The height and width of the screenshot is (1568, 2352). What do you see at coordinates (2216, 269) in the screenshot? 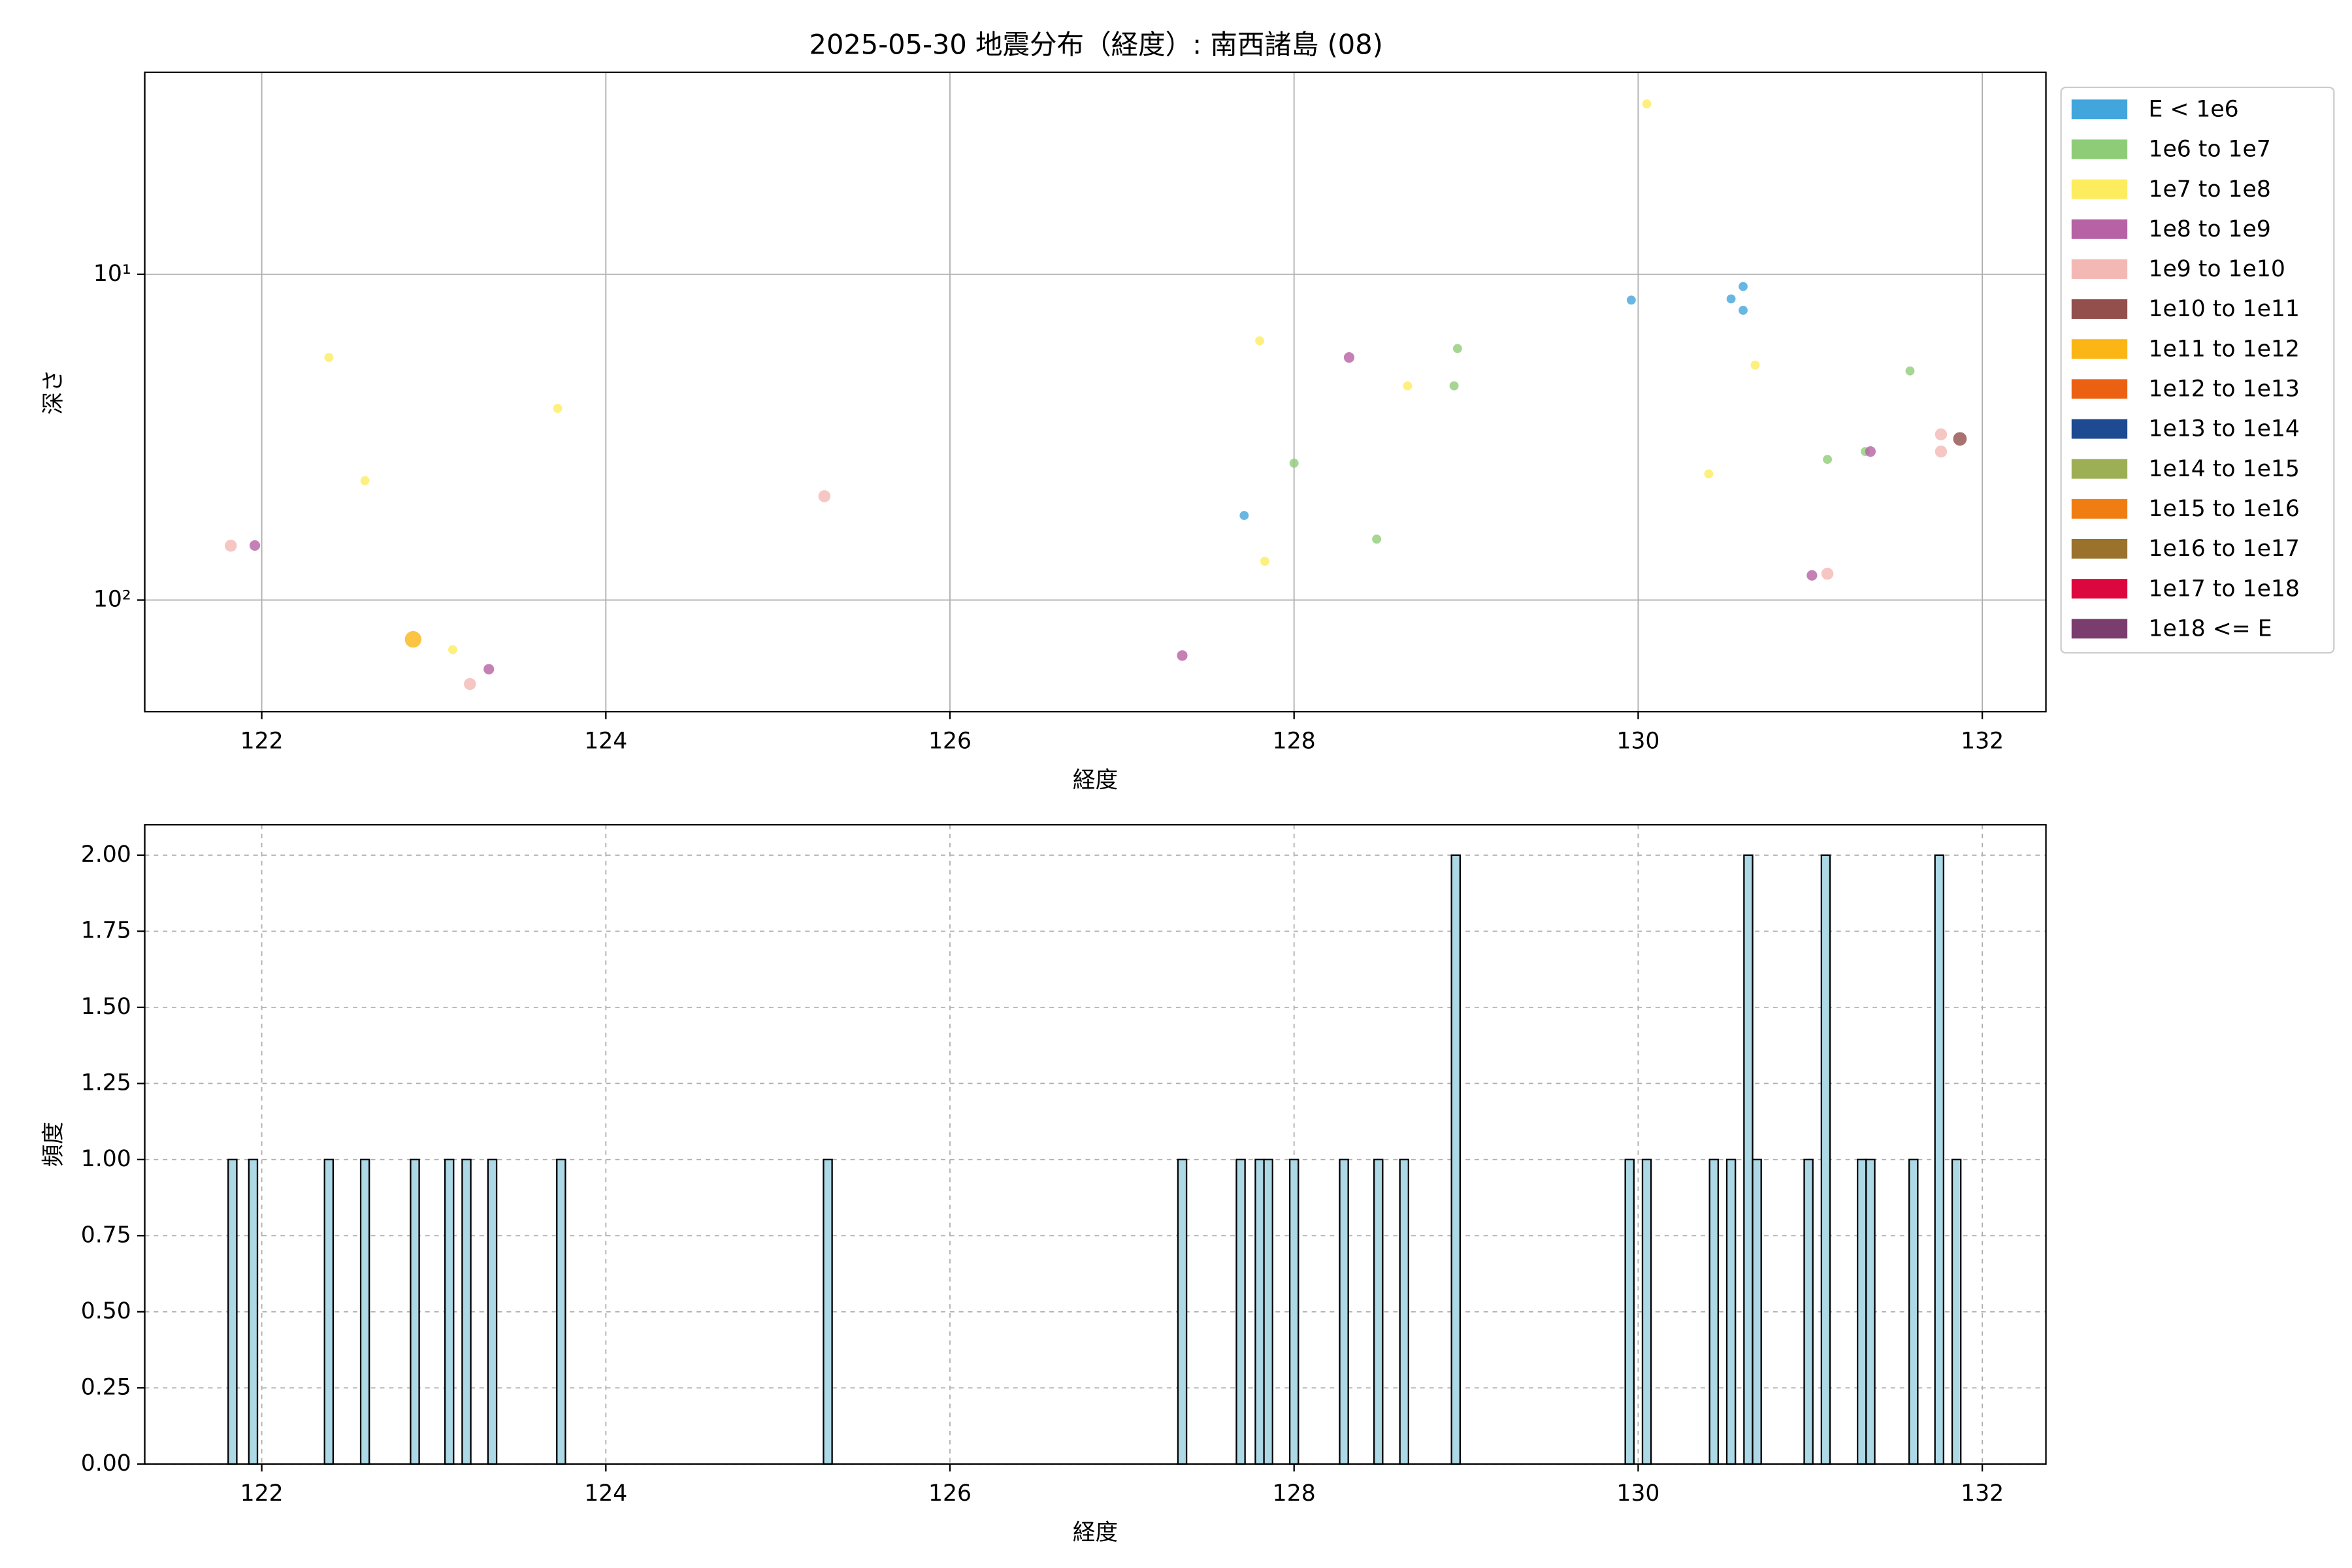
I see `legend-label: 1e9 to 1e10` at bounding box center [2216, 269].